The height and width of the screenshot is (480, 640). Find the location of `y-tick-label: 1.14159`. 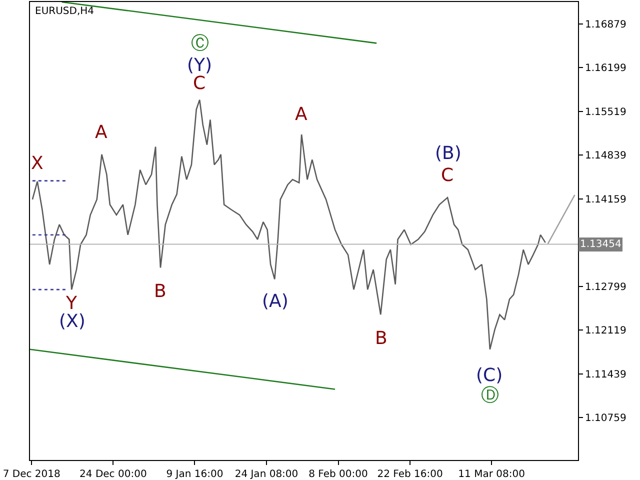

y-tick-label: 1.14159 is located at coordinates (605, 200).